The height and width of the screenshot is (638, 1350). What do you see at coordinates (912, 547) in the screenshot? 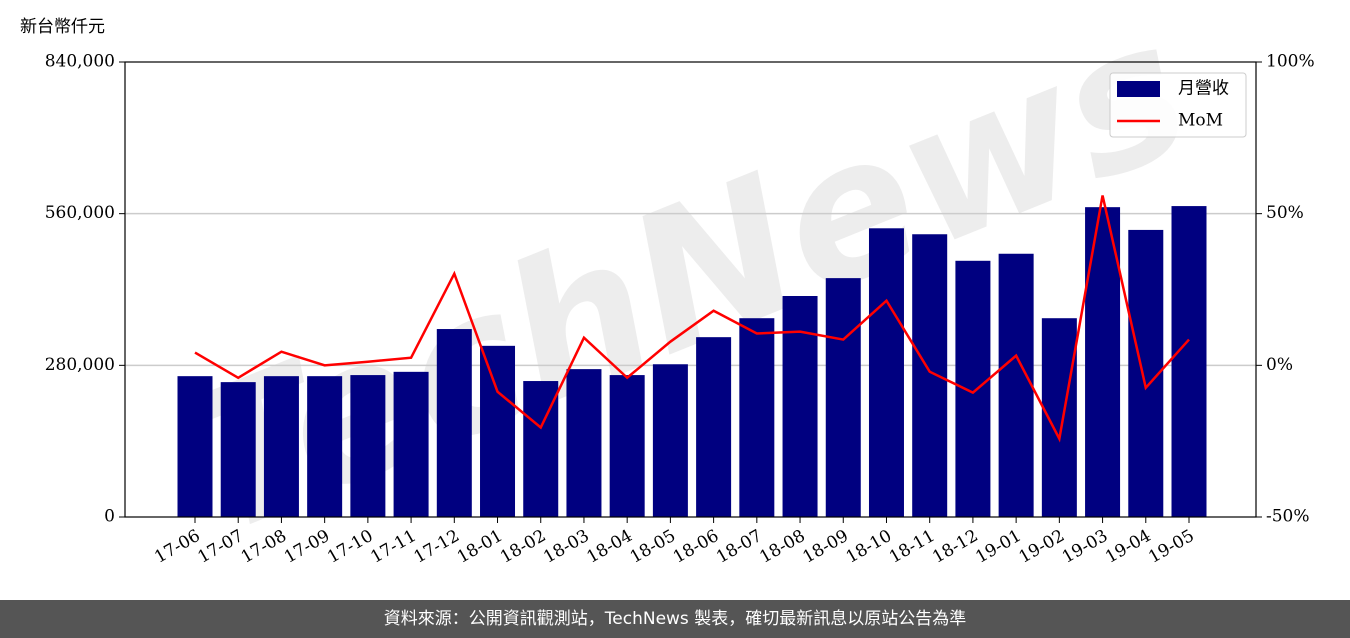
I see `x-tick-label: 18-11` at bounding box center [912, 547].